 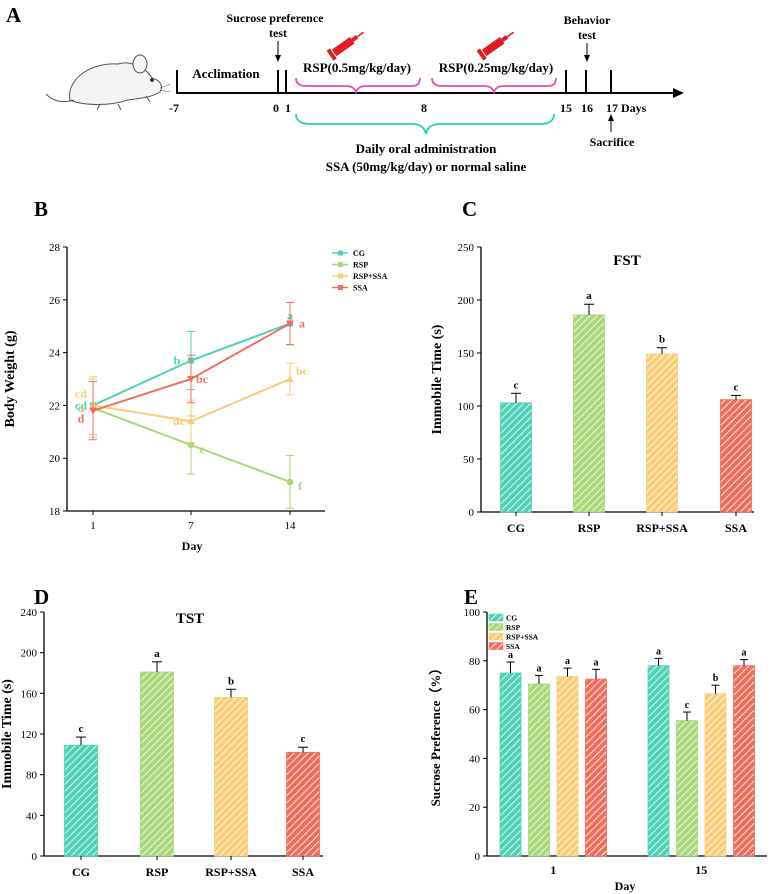 I want to click on rsp-phase-1-brace, so click(x=358, y=86).